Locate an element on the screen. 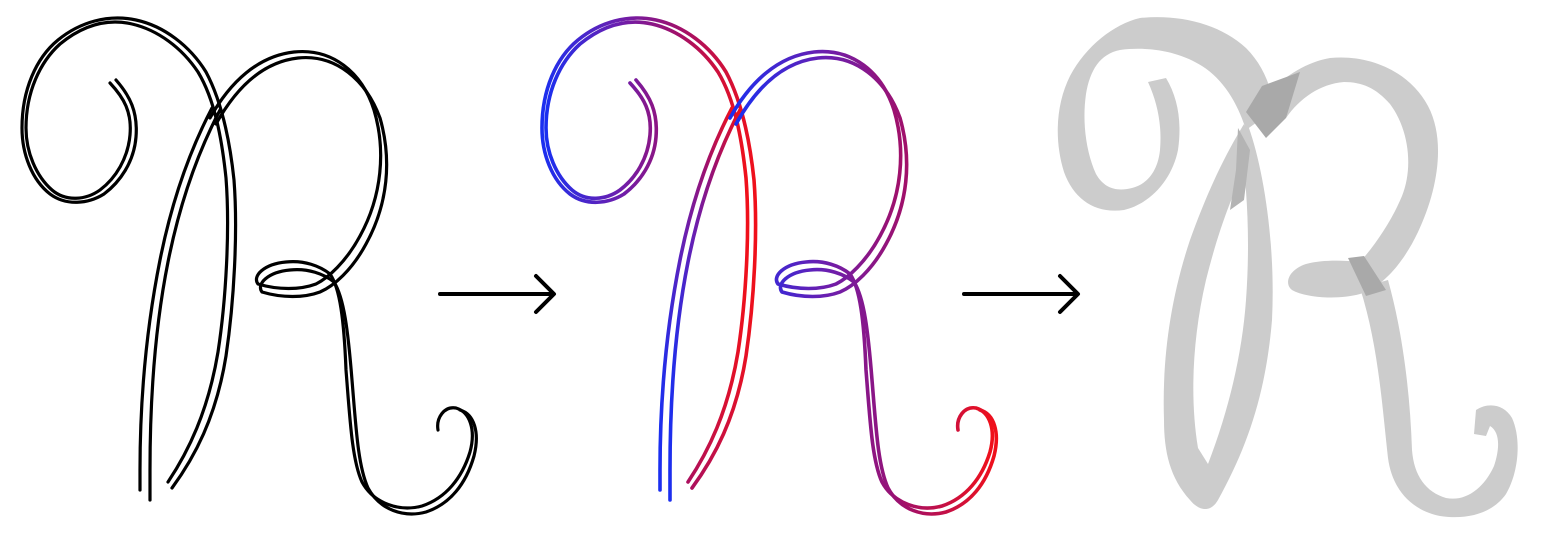 The height and width of the screenshot is (541, 1550). ribbon-overlap-shade-lower is located at coordinates (1367, 276).